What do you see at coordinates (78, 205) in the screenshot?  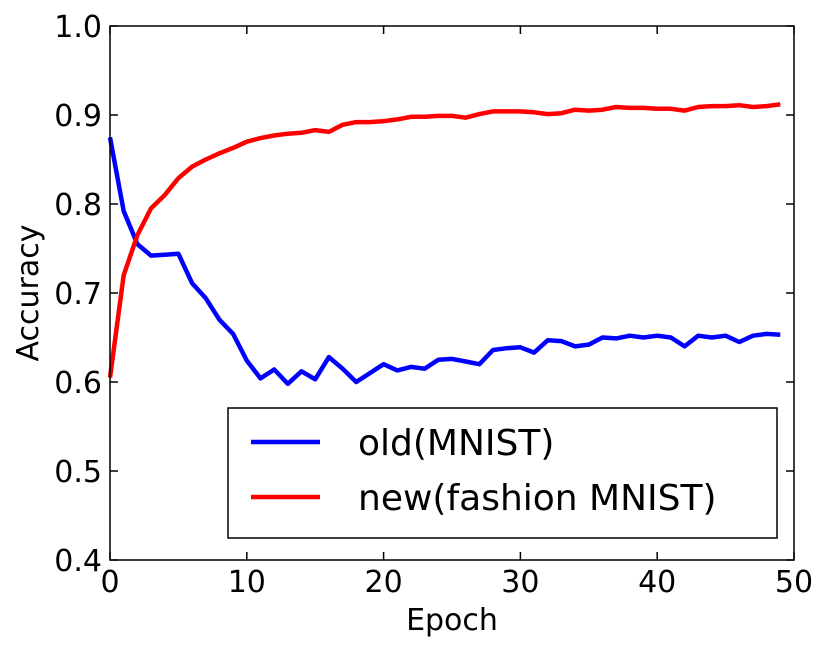 I see `y-tick-label: 0.8` at bounding box center [78, 205].